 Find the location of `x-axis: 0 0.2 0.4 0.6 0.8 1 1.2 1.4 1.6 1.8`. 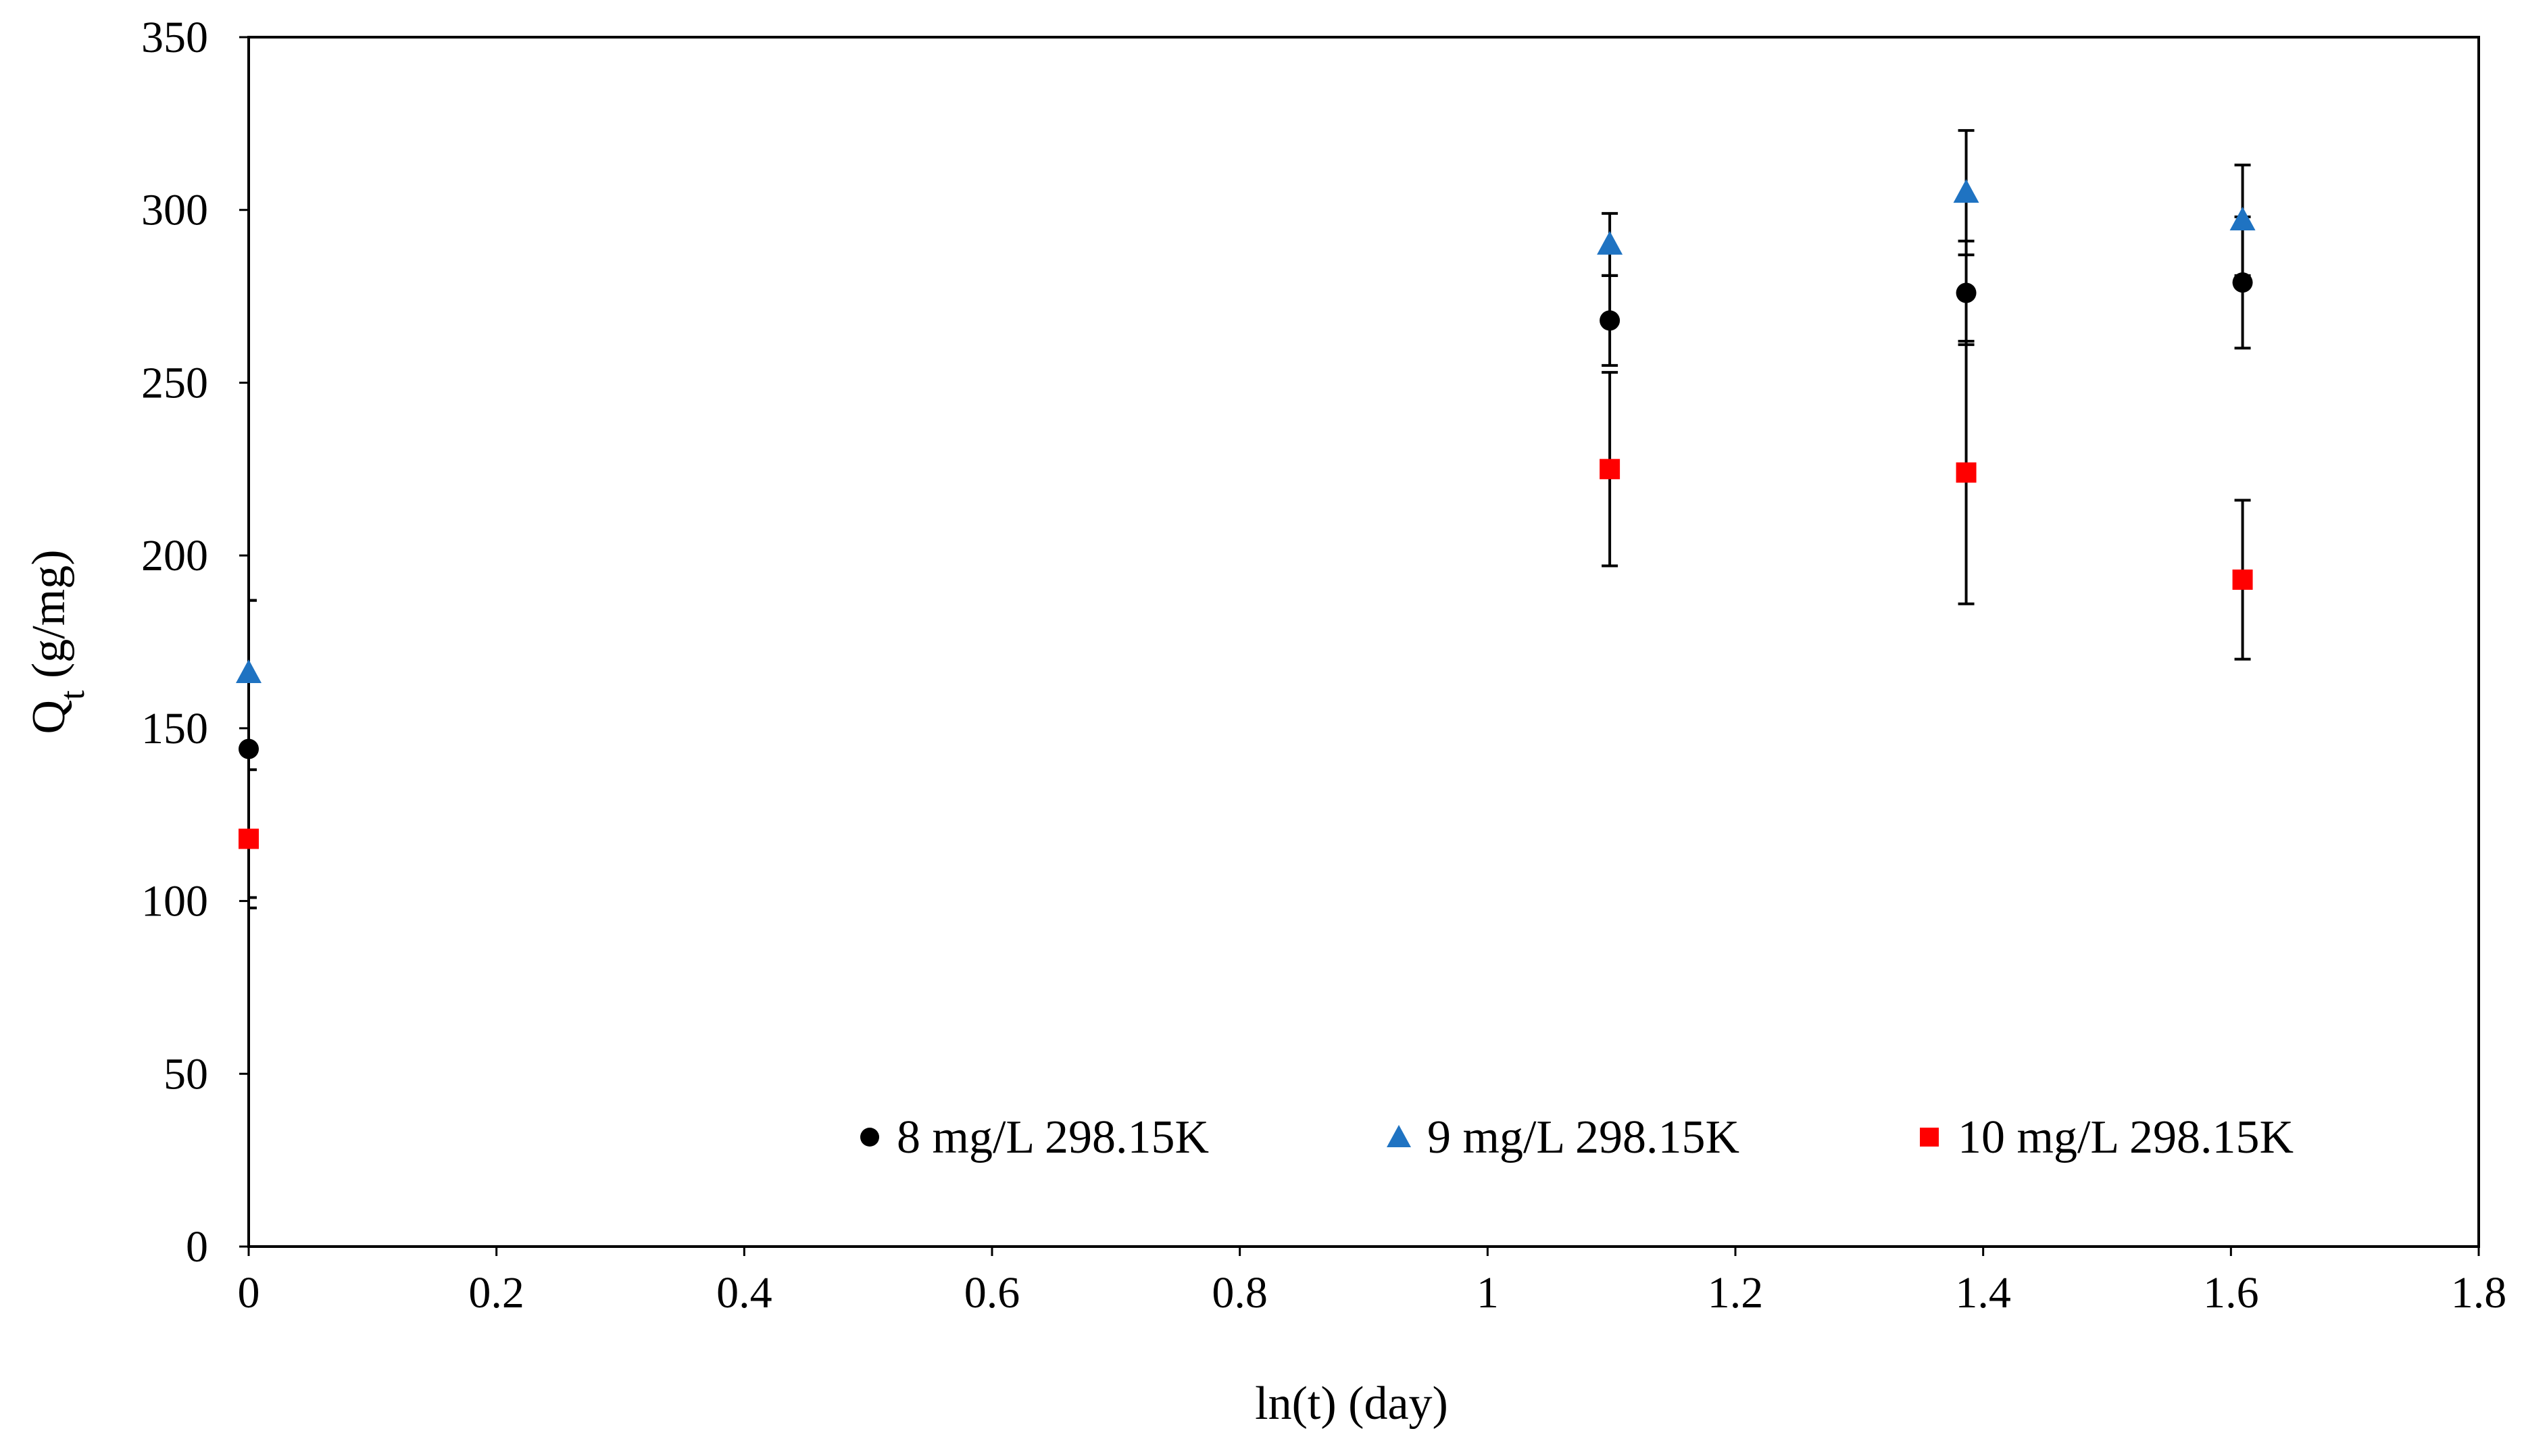

x-axis: 0 0.2 0.4 0.6 0.8 1 1.2 1.4 1.6 1.8 is located at coordinates (1372, 1282).